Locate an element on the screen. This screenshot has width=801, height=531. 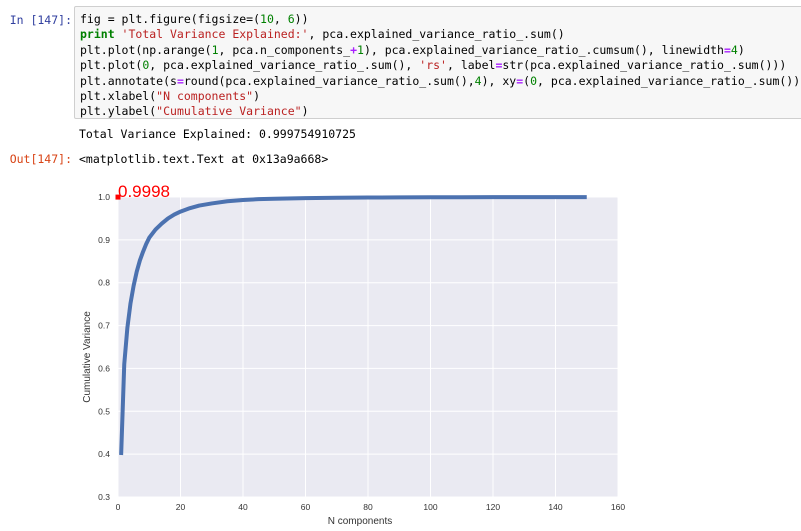
x-tick-label: 100 is located at coordinates (430, 507).